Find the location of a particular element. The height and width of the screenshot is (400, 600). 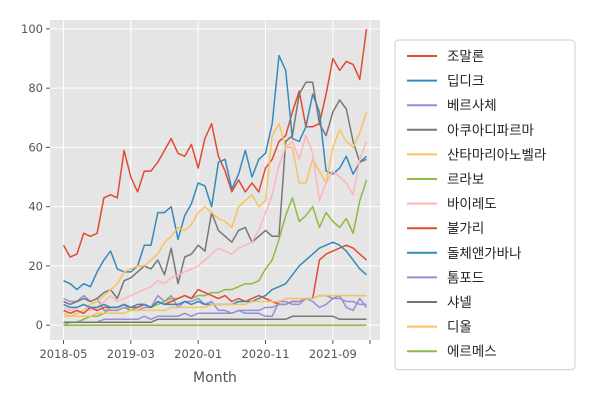

y-tick-label: 20 is located at coordinates (35, 266).